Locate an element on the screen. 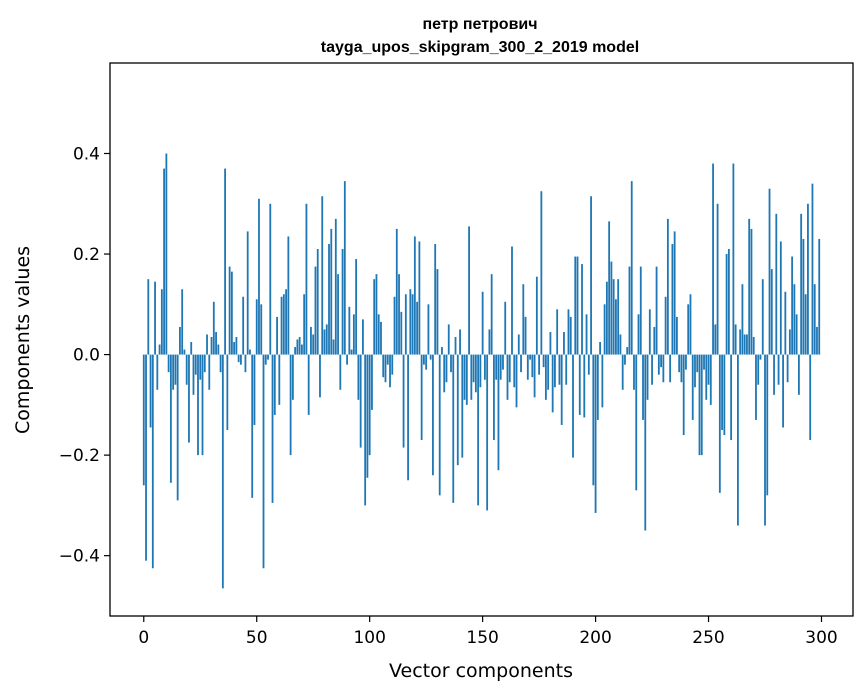  chart-title: петр петрович is located at coordinates (479, 24).